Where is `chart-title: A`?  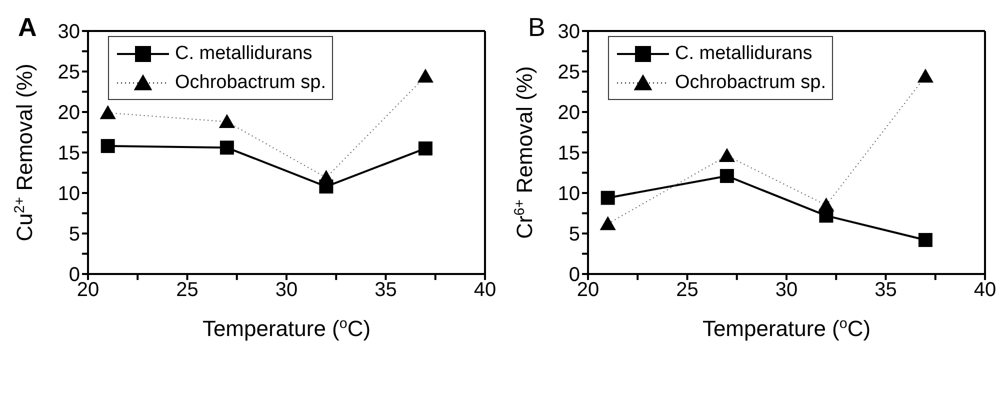
chart-title: A is located at coordinates (27, 27).